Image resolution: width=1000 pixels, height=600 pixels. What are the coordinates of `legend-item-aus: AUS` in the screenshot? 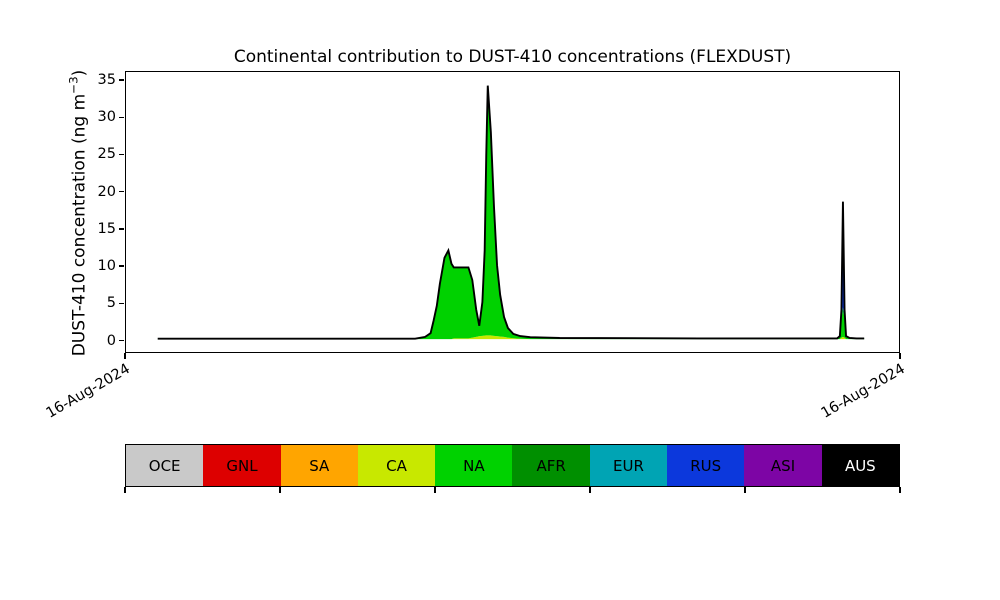 It's located at (860, 465).